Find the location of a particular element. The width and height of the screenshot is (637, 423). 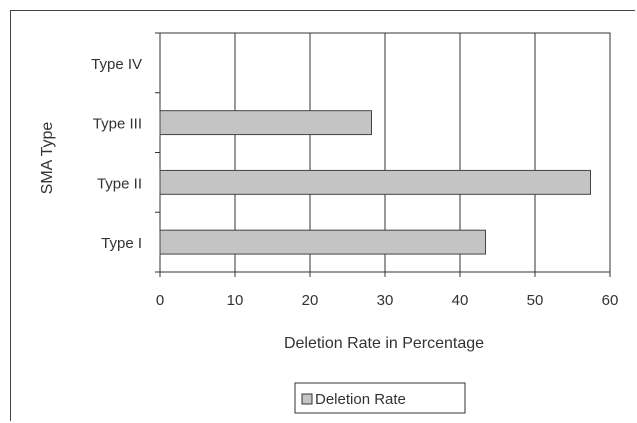

bar-type-iii is located at coordinates (265, 123).